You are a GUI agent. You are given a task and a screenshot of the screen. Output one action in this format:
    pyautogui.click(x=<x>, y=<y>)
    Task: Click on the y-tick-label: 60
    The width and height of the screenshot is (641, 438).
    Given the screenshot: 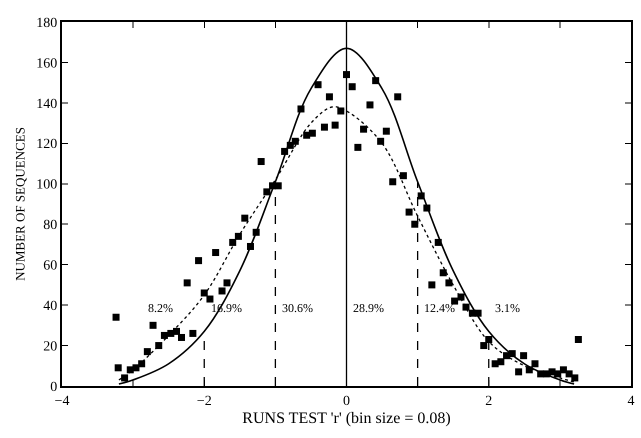 What is the action you would take?
    pyautogui.click(x=50, y=266)
    